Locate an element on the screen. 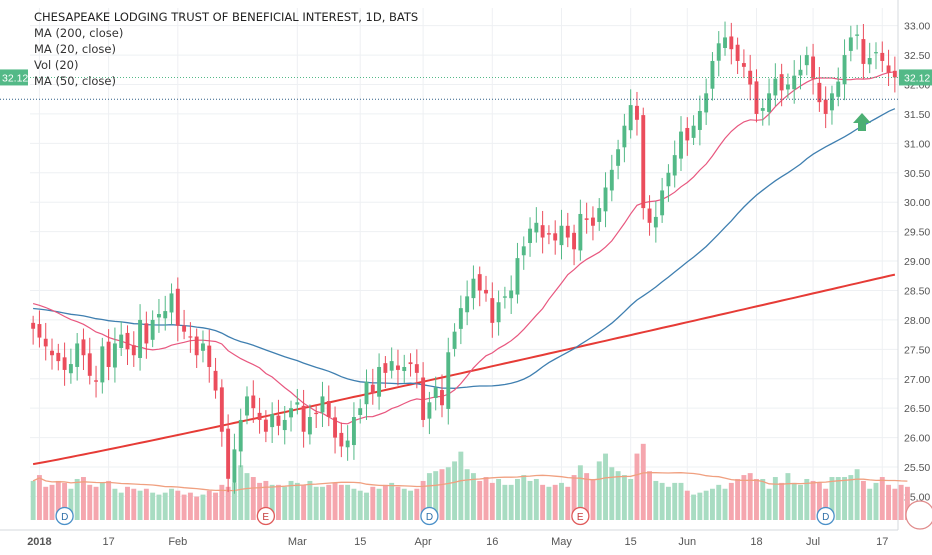  price-tag-right is located at coordinates (915, 77).